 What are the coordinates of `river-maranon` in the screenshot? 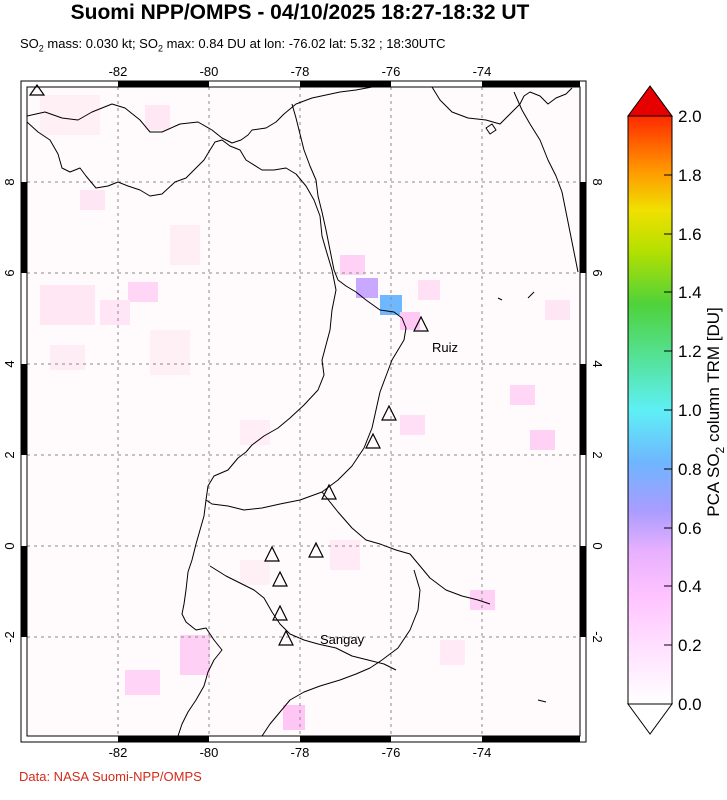 It's located at (341, 652).